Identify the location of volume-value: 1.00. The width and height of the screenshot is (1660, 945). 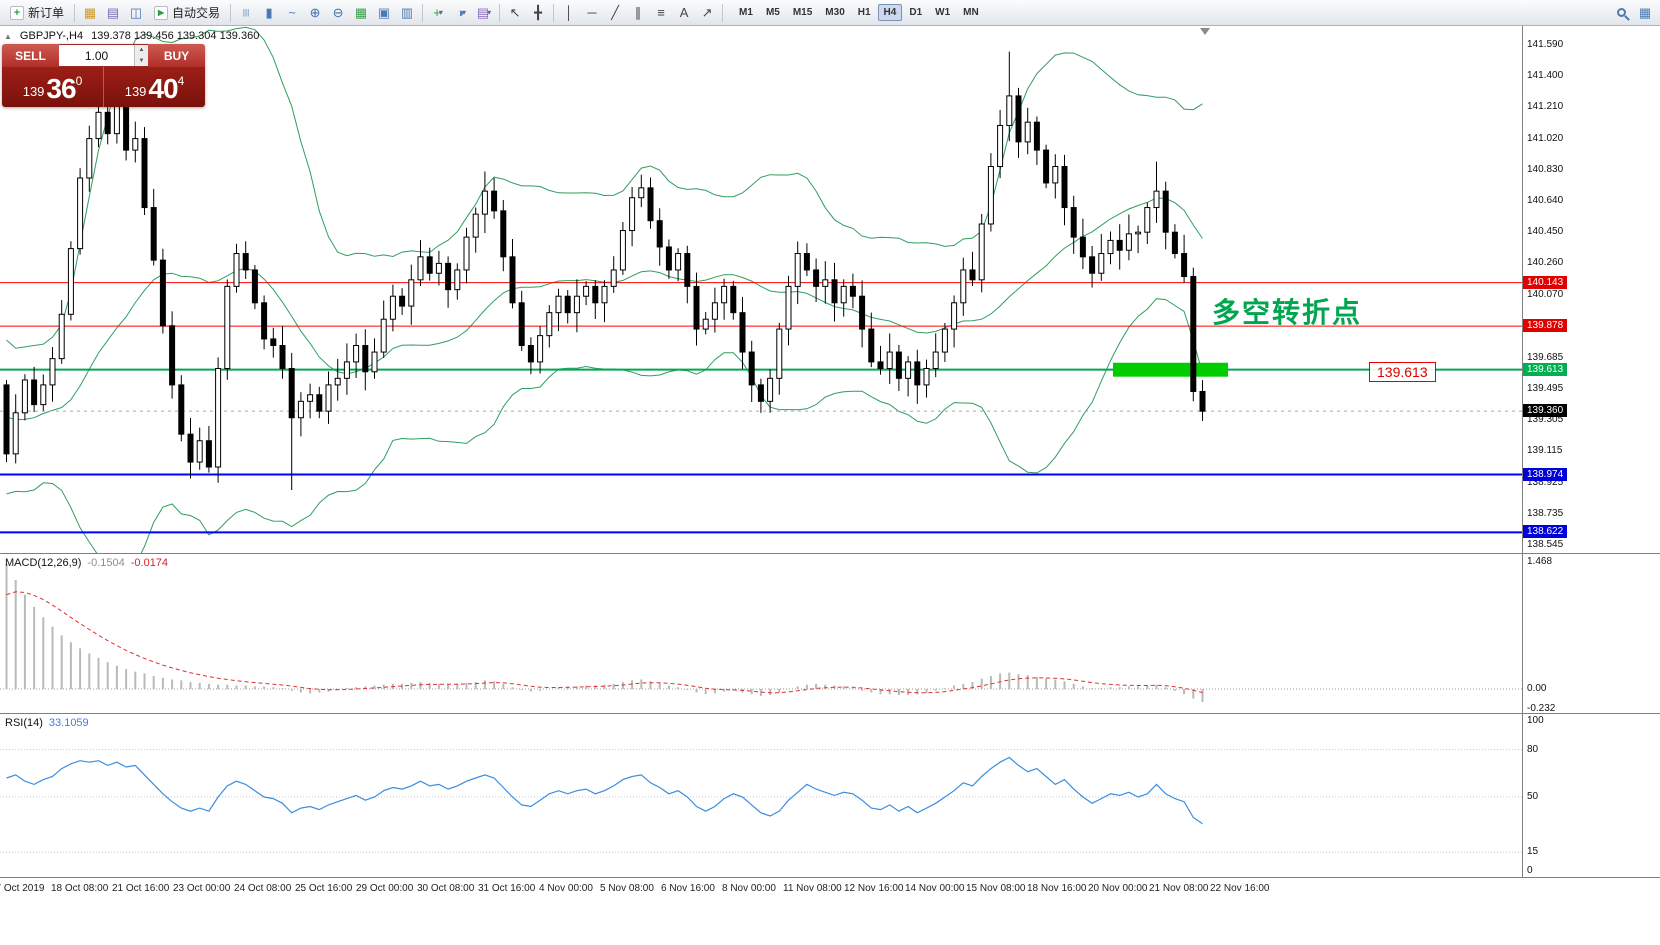
(96, 55).